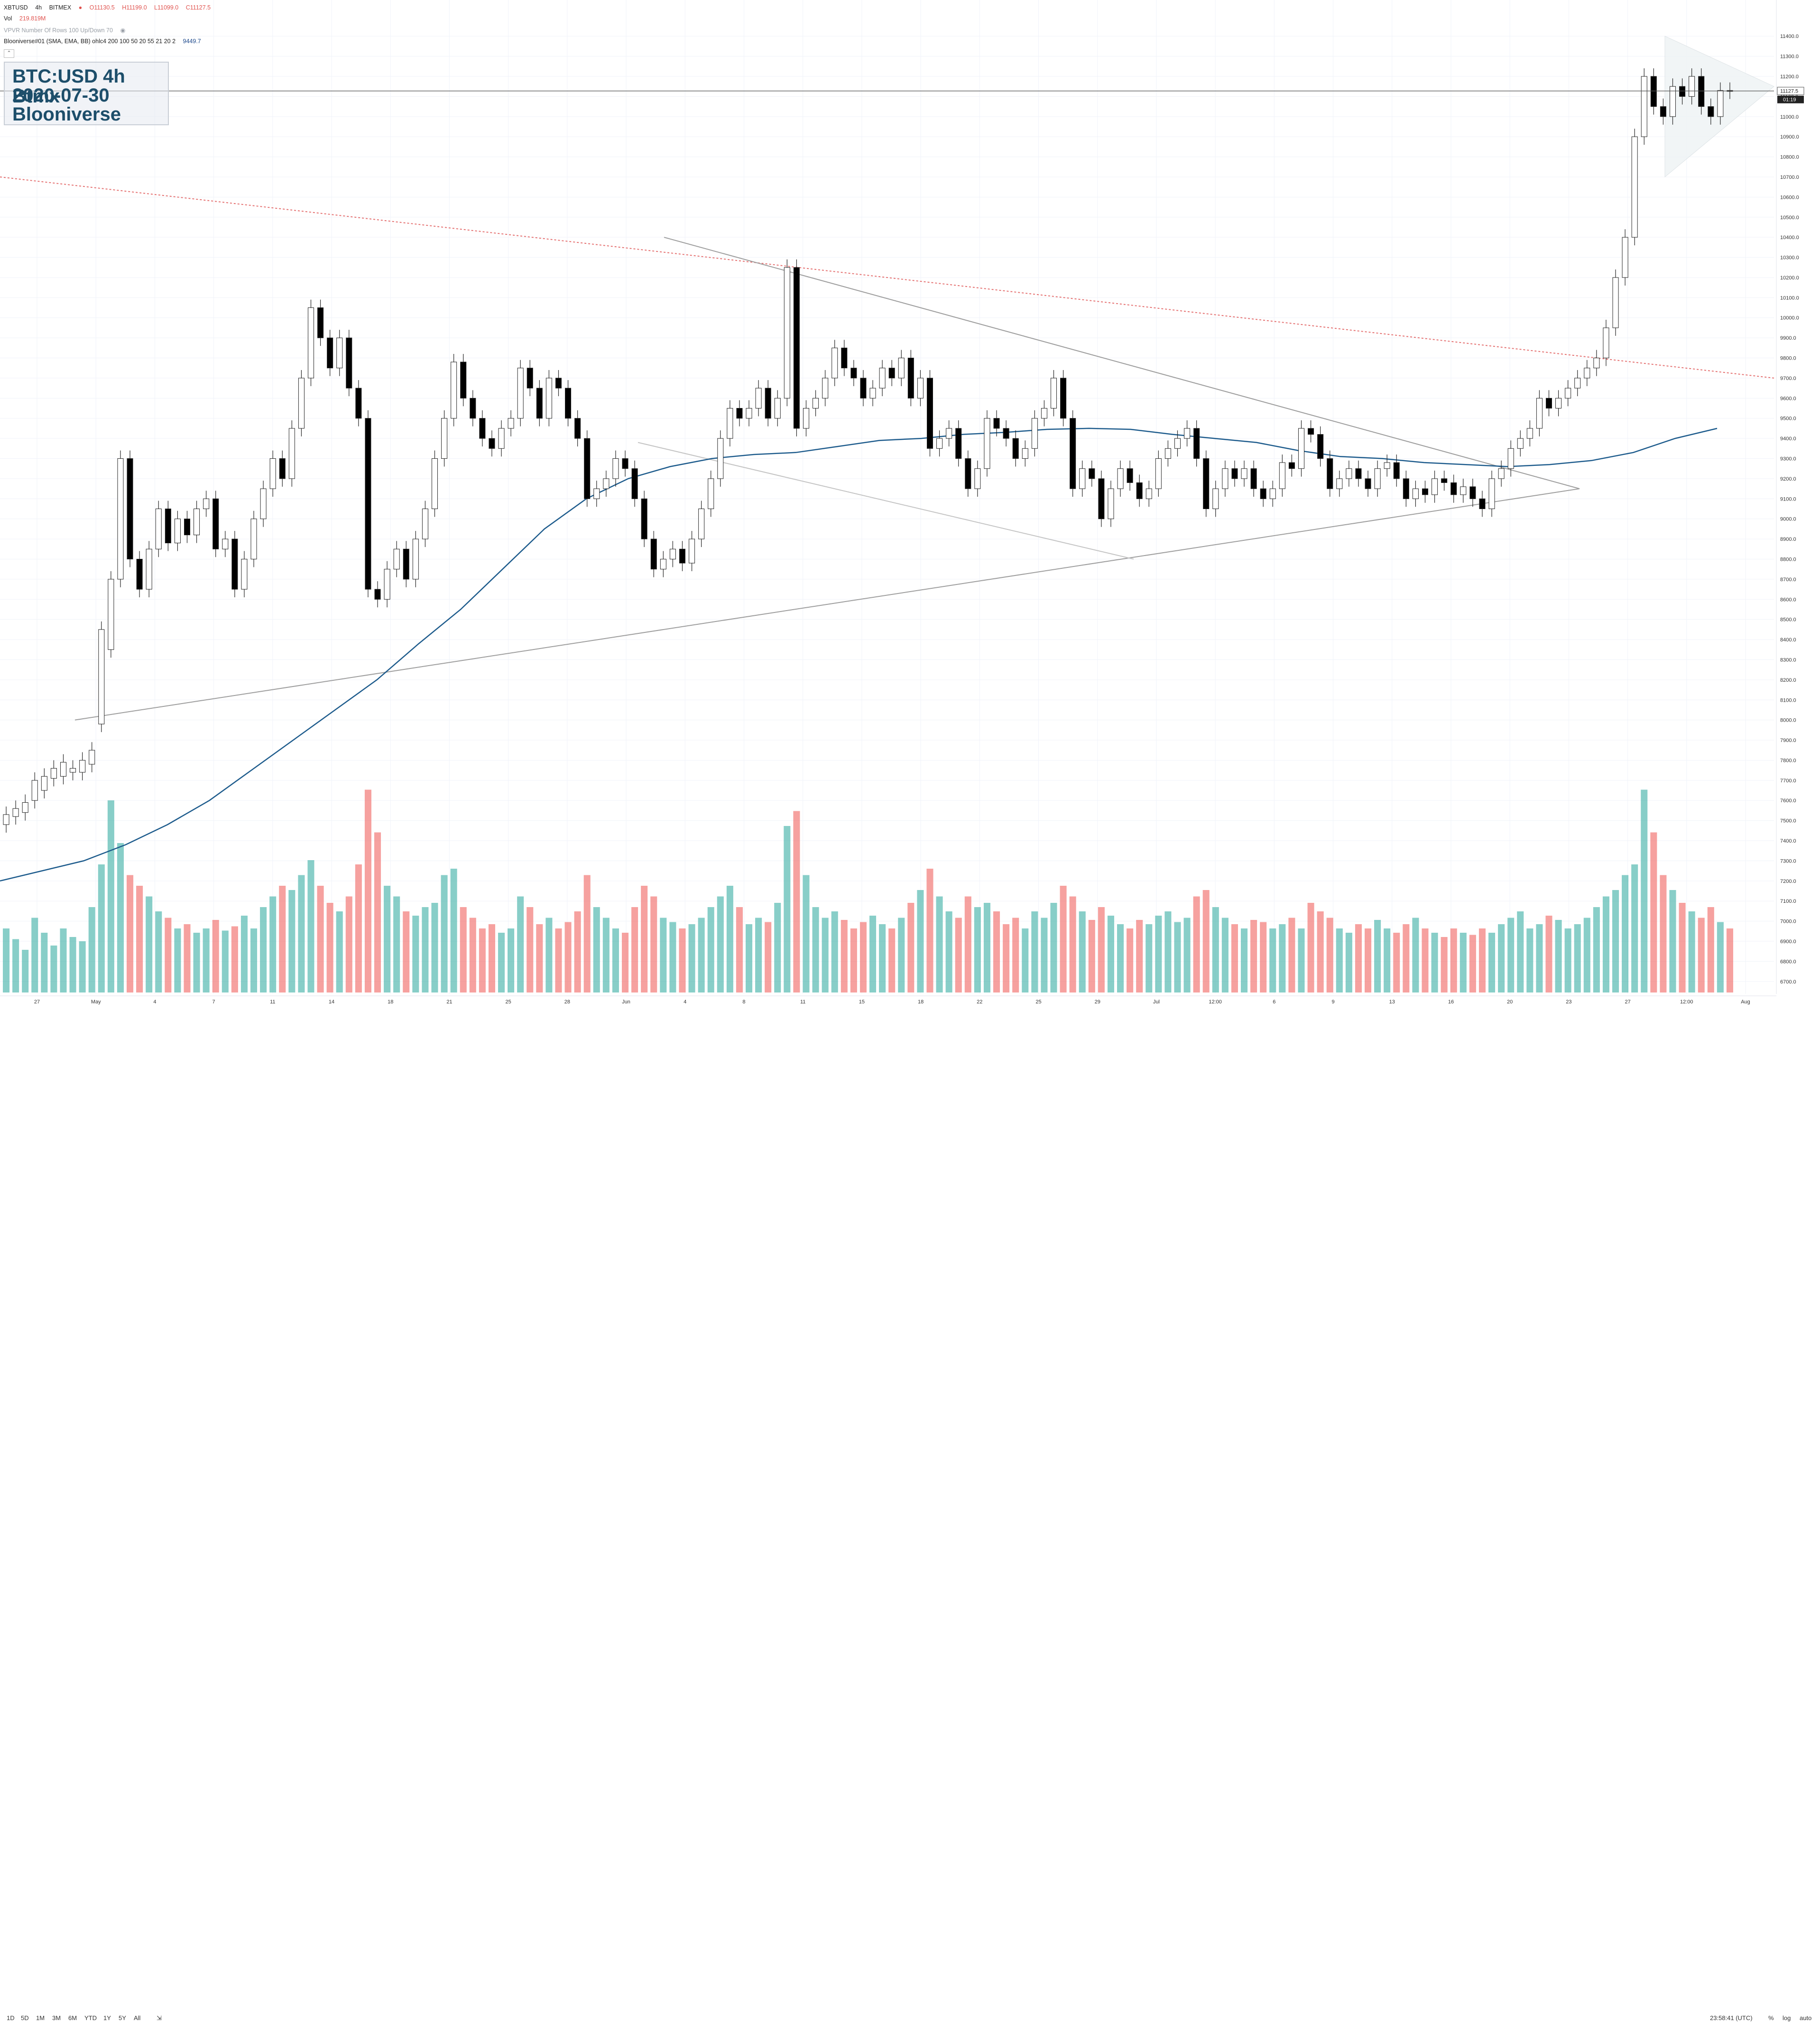 Image resolution: width=1820 pixels, height=2022 pixels. What do you see at coordinates (8, 18) in the screenshot?
I see `volume-label: Vol` at bounding box center [8, 18].